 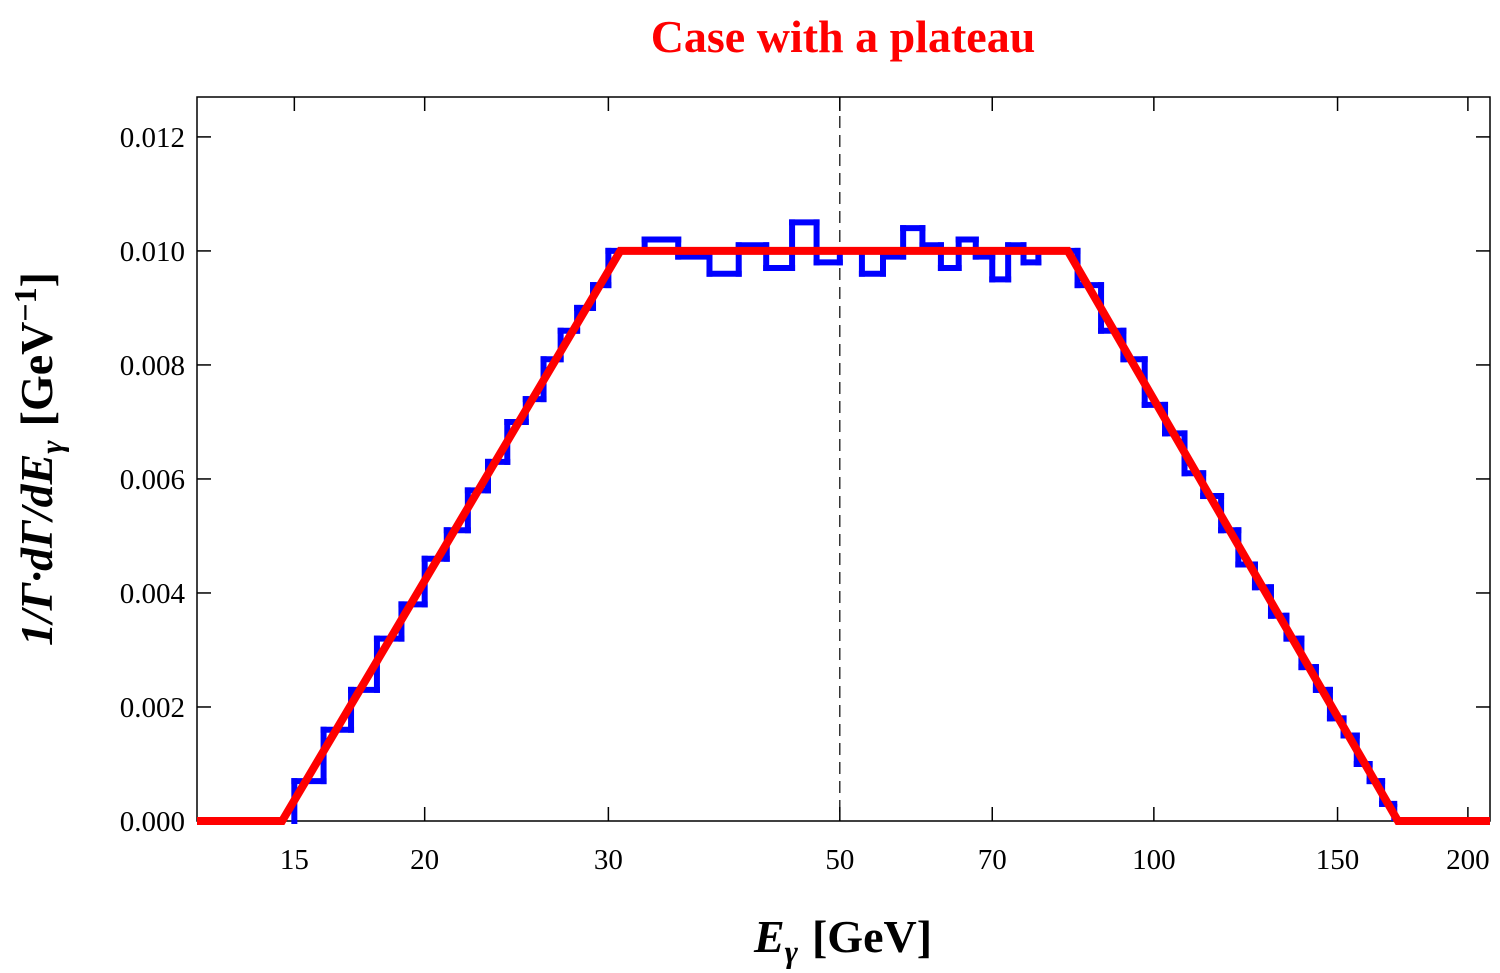 I want to click on x-tick-label: 100, so click(x=1154, y=860).